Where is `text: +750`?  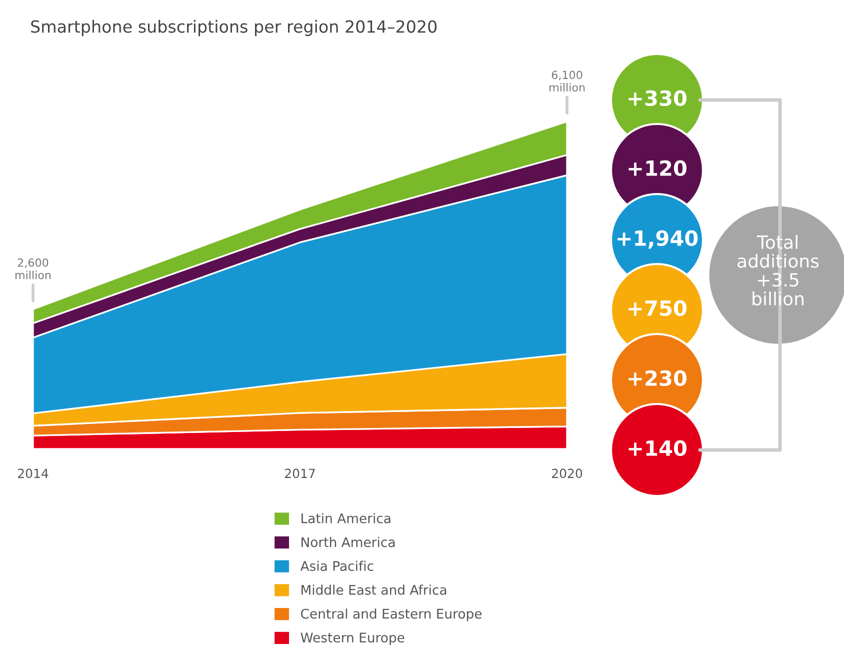
text: +750 is located at coordinates (657, 308).